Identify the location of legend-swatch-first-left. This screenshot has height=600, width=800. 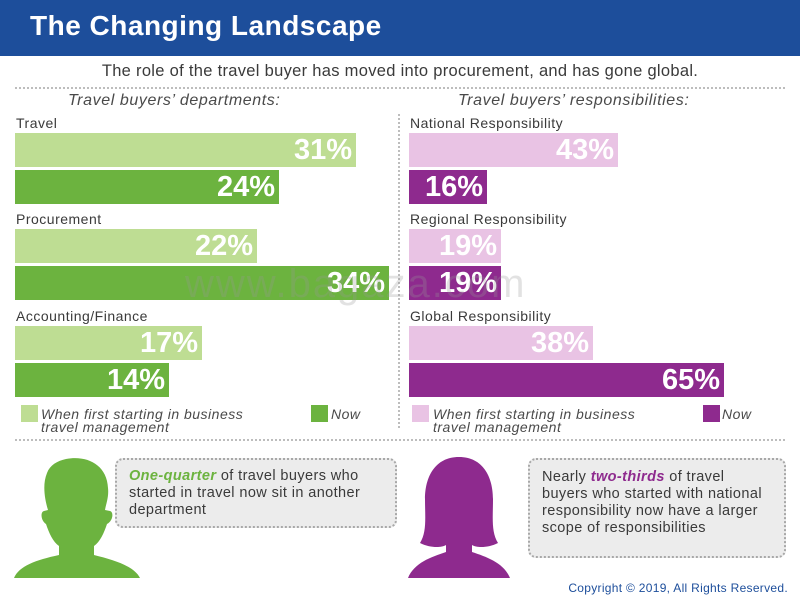
(29, 413).